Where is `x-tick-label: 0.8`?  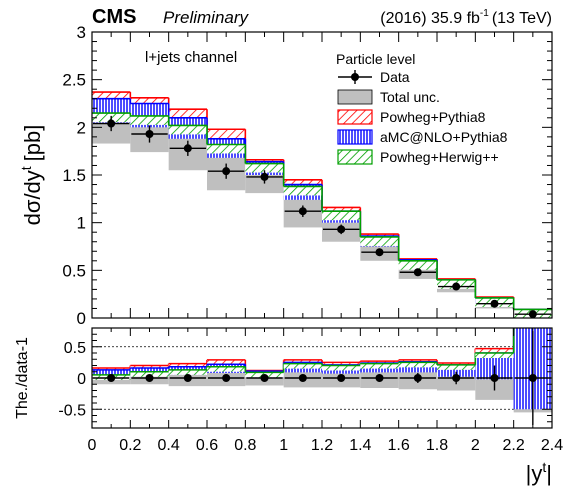
x-tick-label: 0.8 is located at coordinates (245, 445).